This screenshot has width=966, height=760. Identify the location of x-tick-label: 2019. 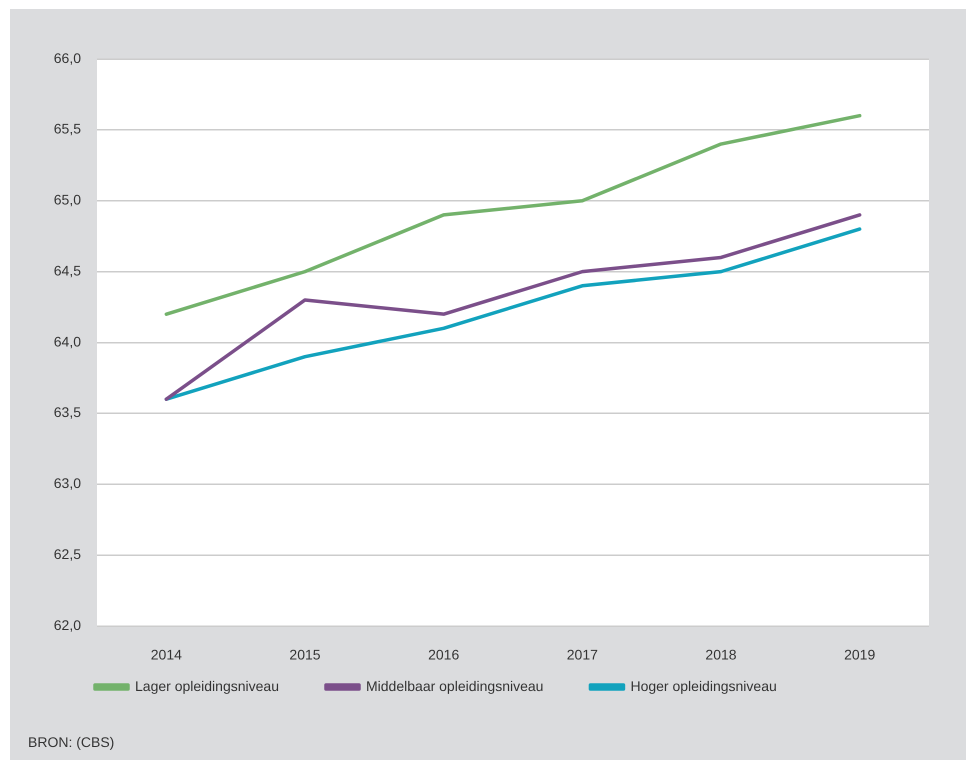
(860, 654).